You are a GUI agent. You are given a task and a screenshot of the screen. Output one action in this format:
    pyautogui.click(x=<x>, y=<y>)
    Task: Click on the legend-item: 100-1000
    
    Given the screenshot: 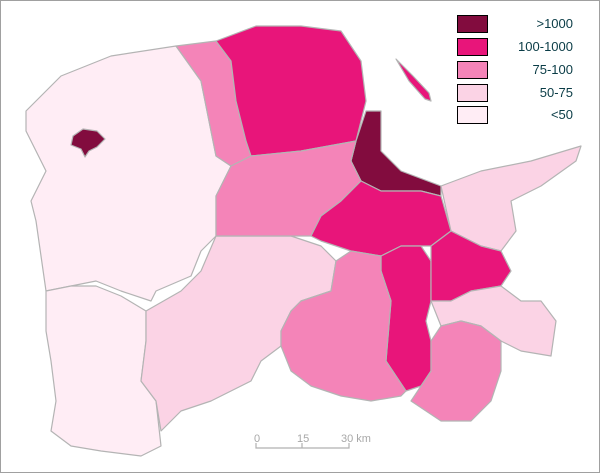 What is the action you would take?
    pyautogui.click(x=522, y=48)
    